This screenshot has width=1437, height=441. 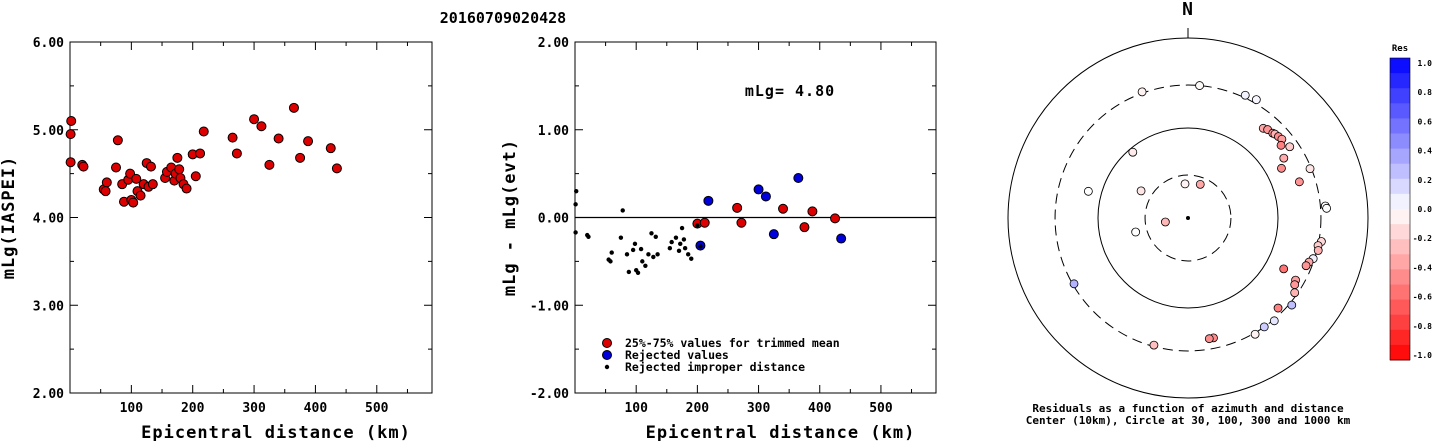 I want to click on y-axis-label: mLg - mLg(evt), so click(x=510, y=217).